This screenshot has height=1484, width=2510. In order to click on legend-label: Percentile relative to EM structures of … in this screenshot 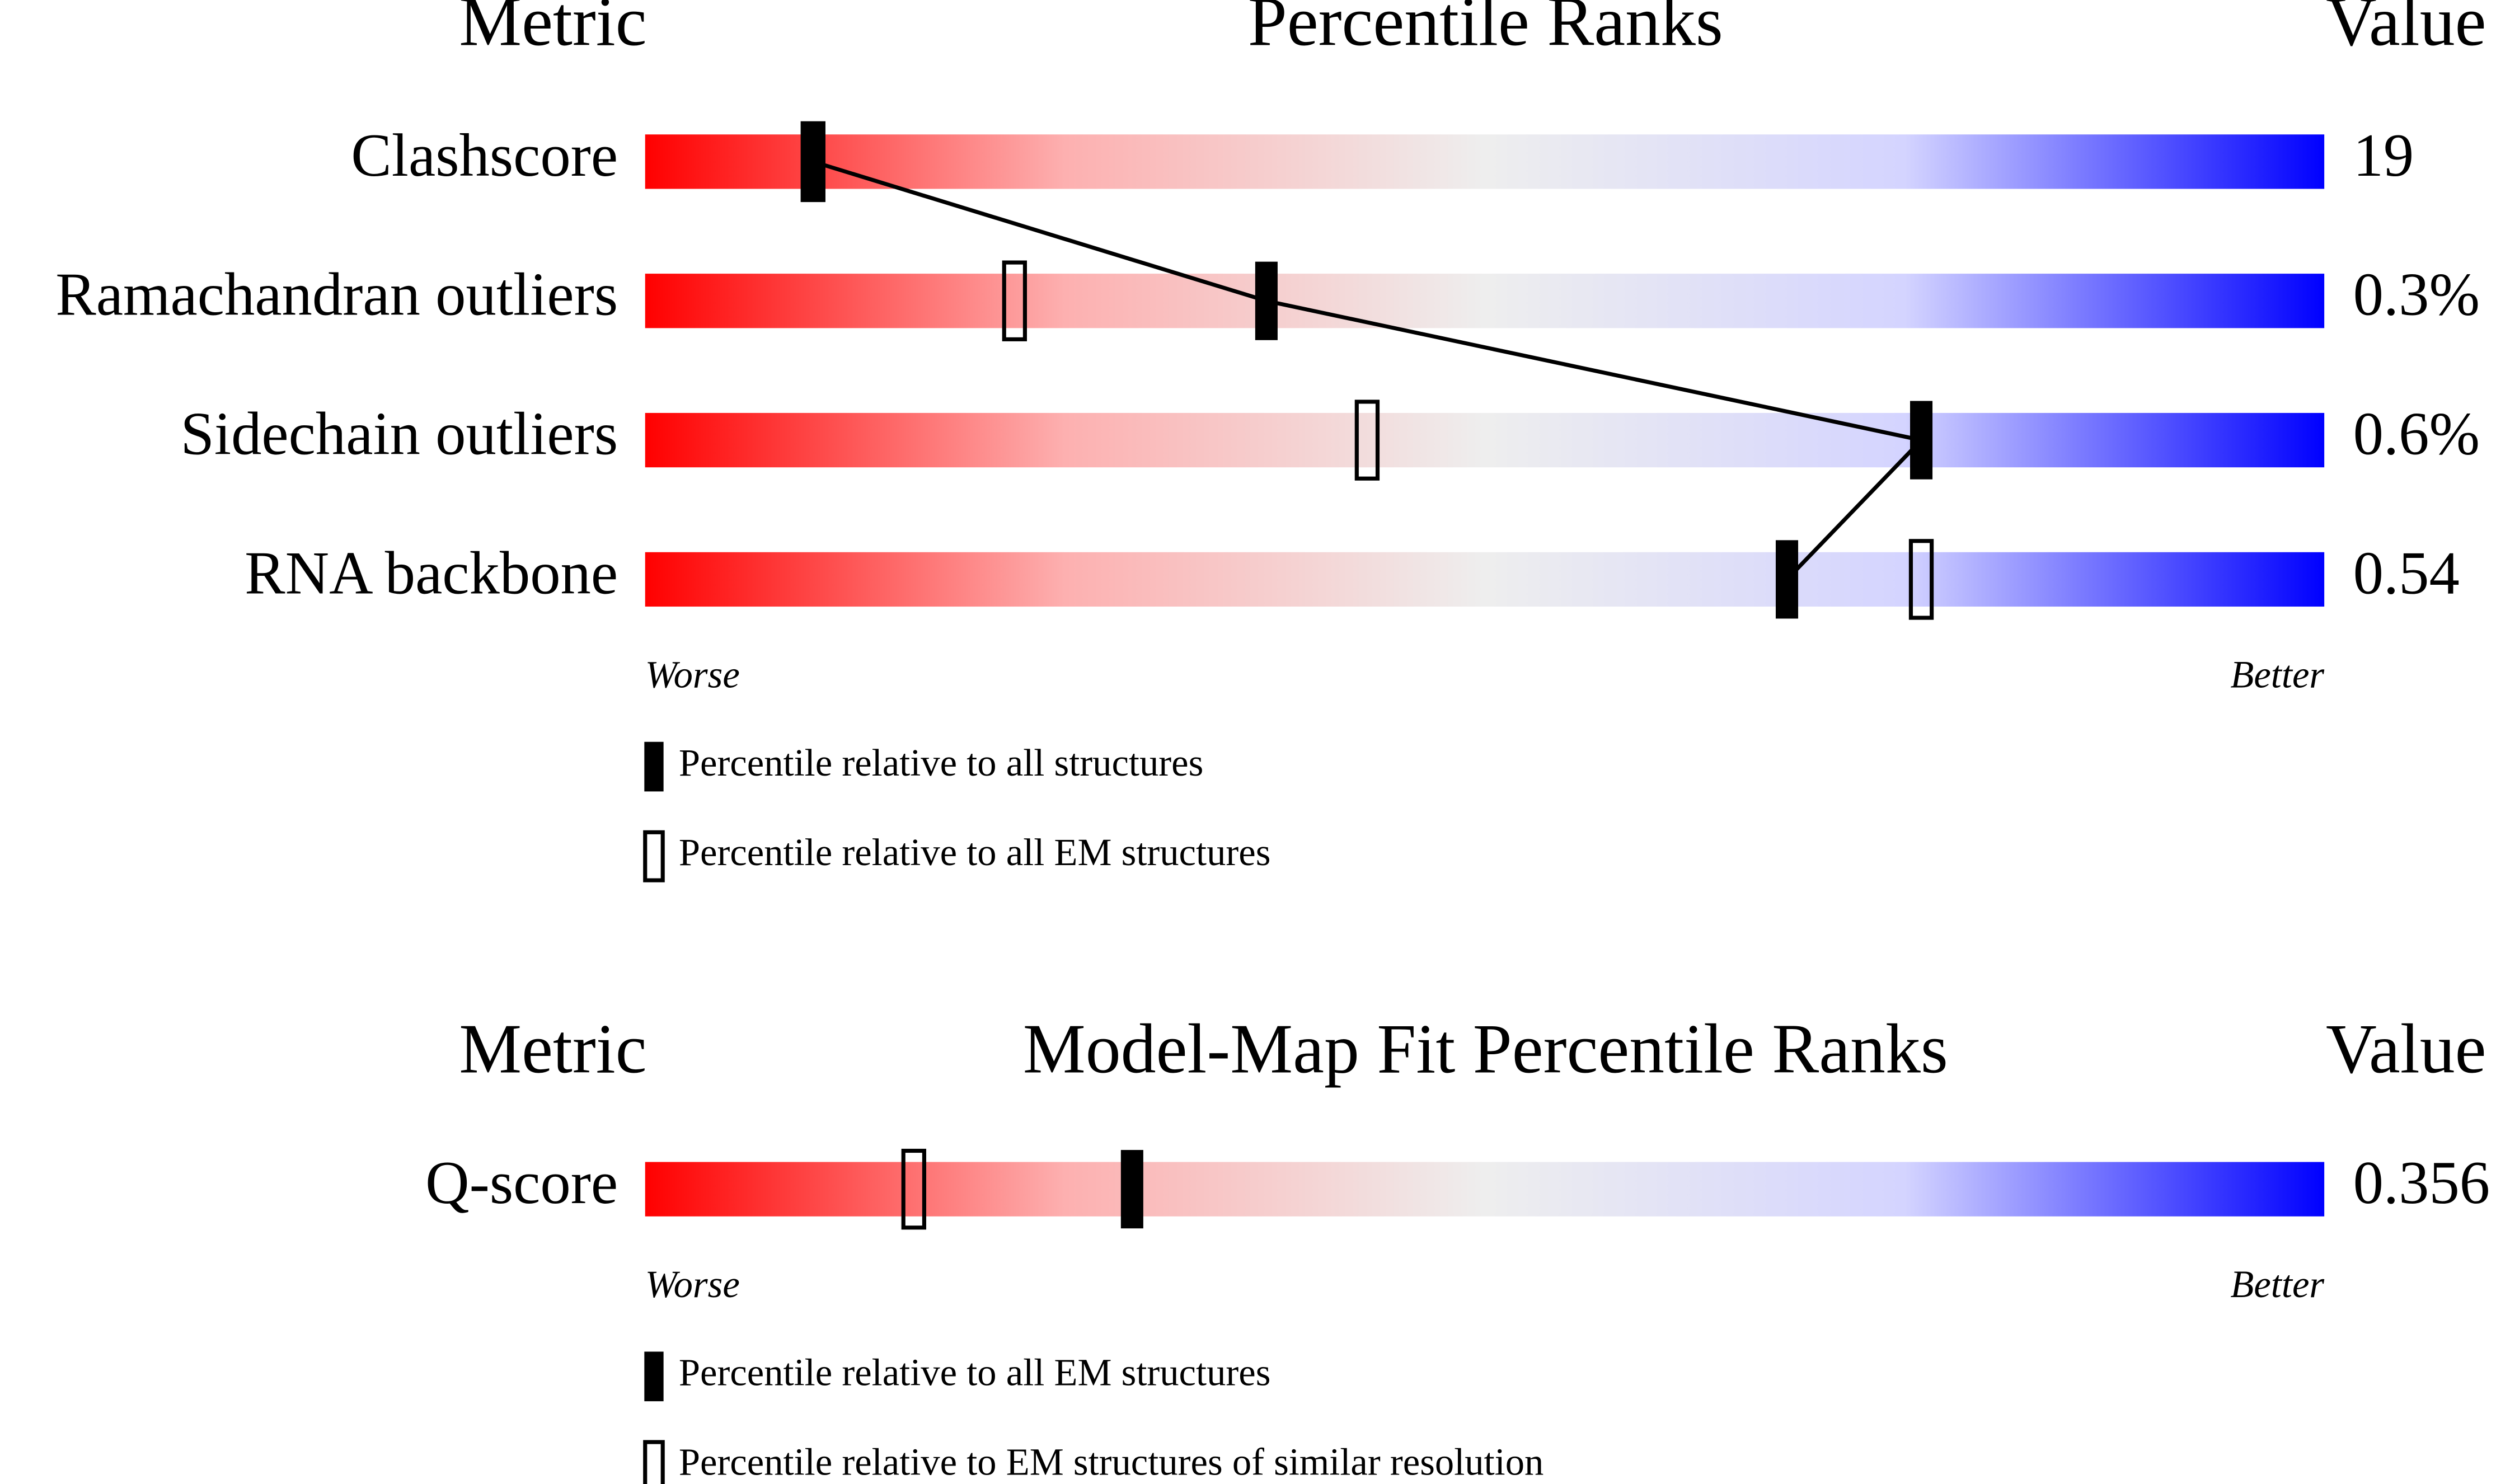, I will do `click(1111, 1462)`.